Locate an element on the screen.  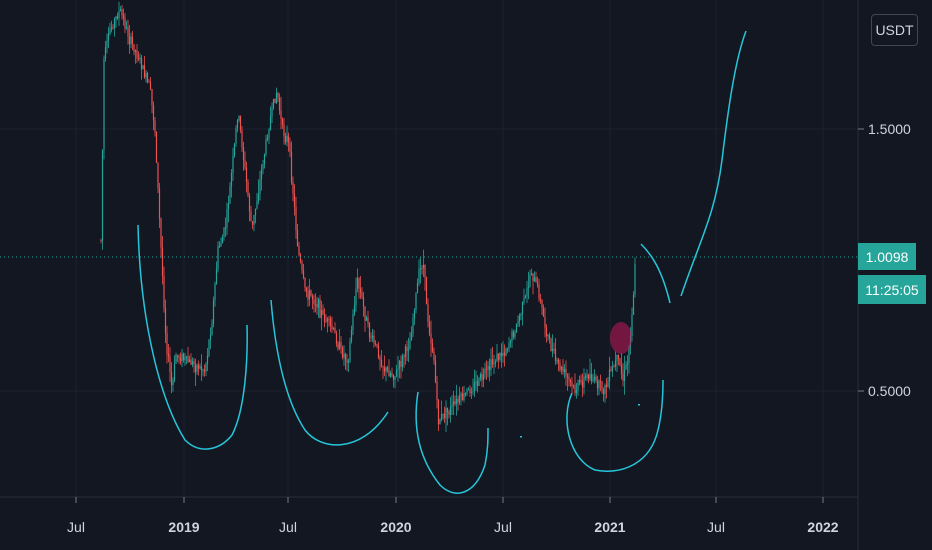
price-tick-1: 1.5000 is located at coordinates (884, 129).